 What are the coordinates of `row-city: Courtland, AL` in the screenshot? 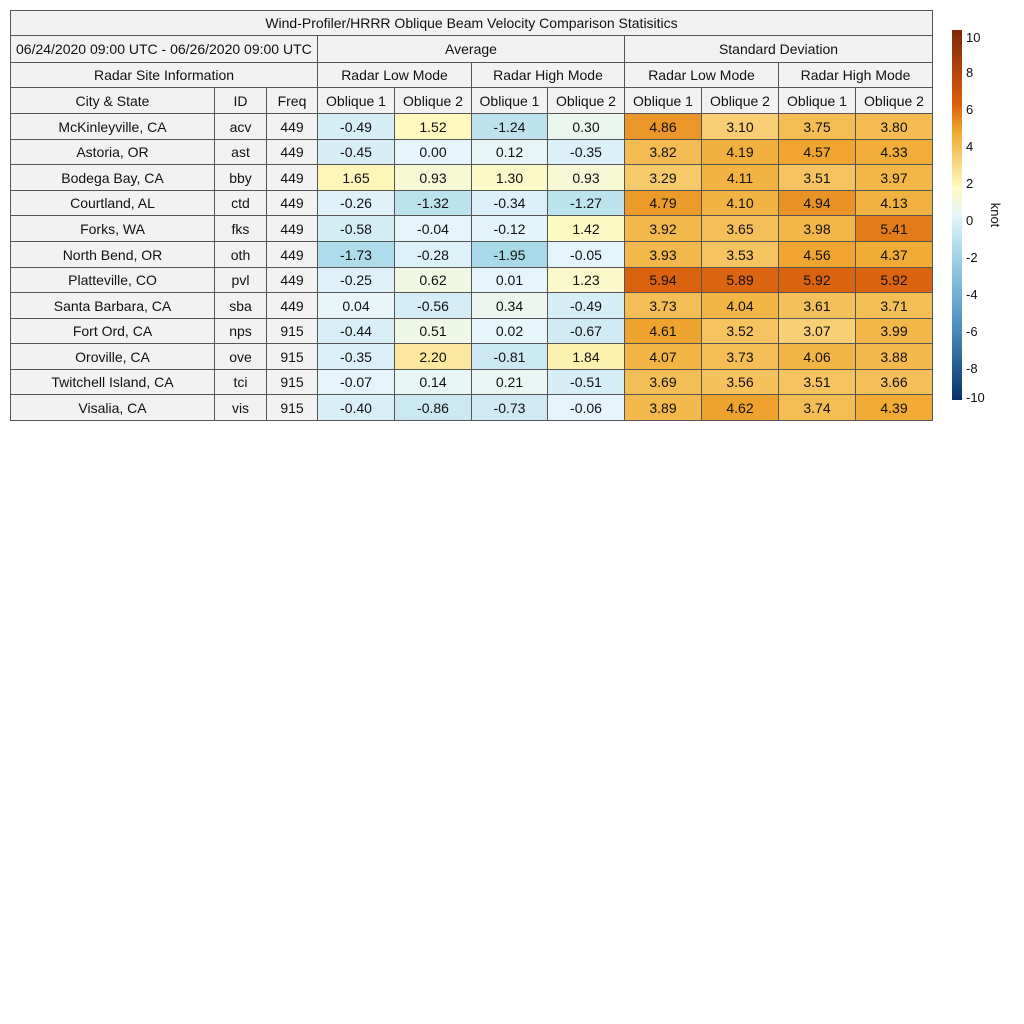 It's located at (112, 203).